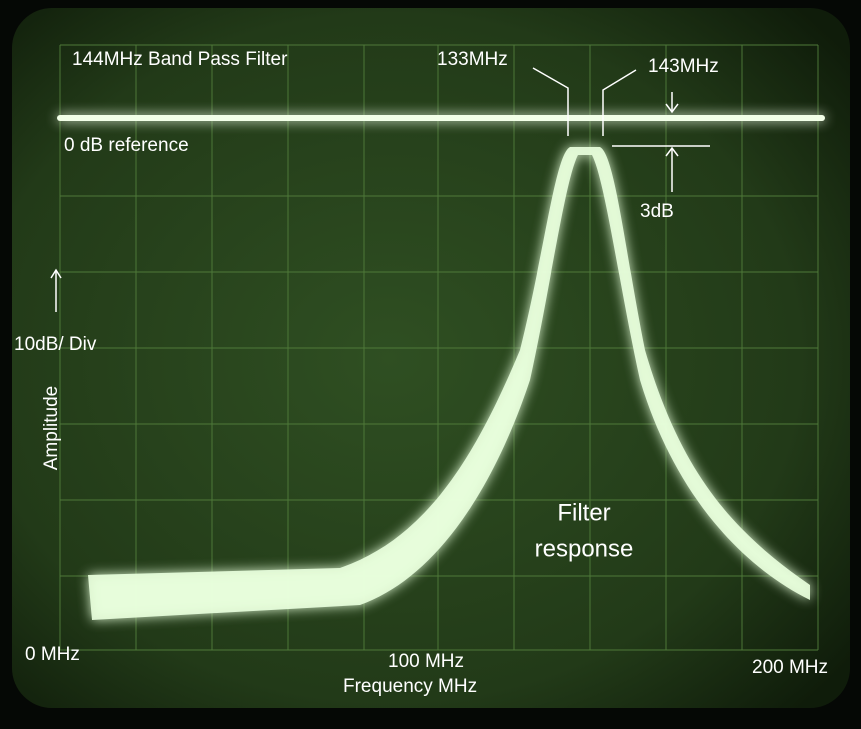 This screenshot has height=729, width=861. What do you see at coordinates (584, 548) in the screenshot?
I see `trace-label: response` at bounding box center [584, 548].